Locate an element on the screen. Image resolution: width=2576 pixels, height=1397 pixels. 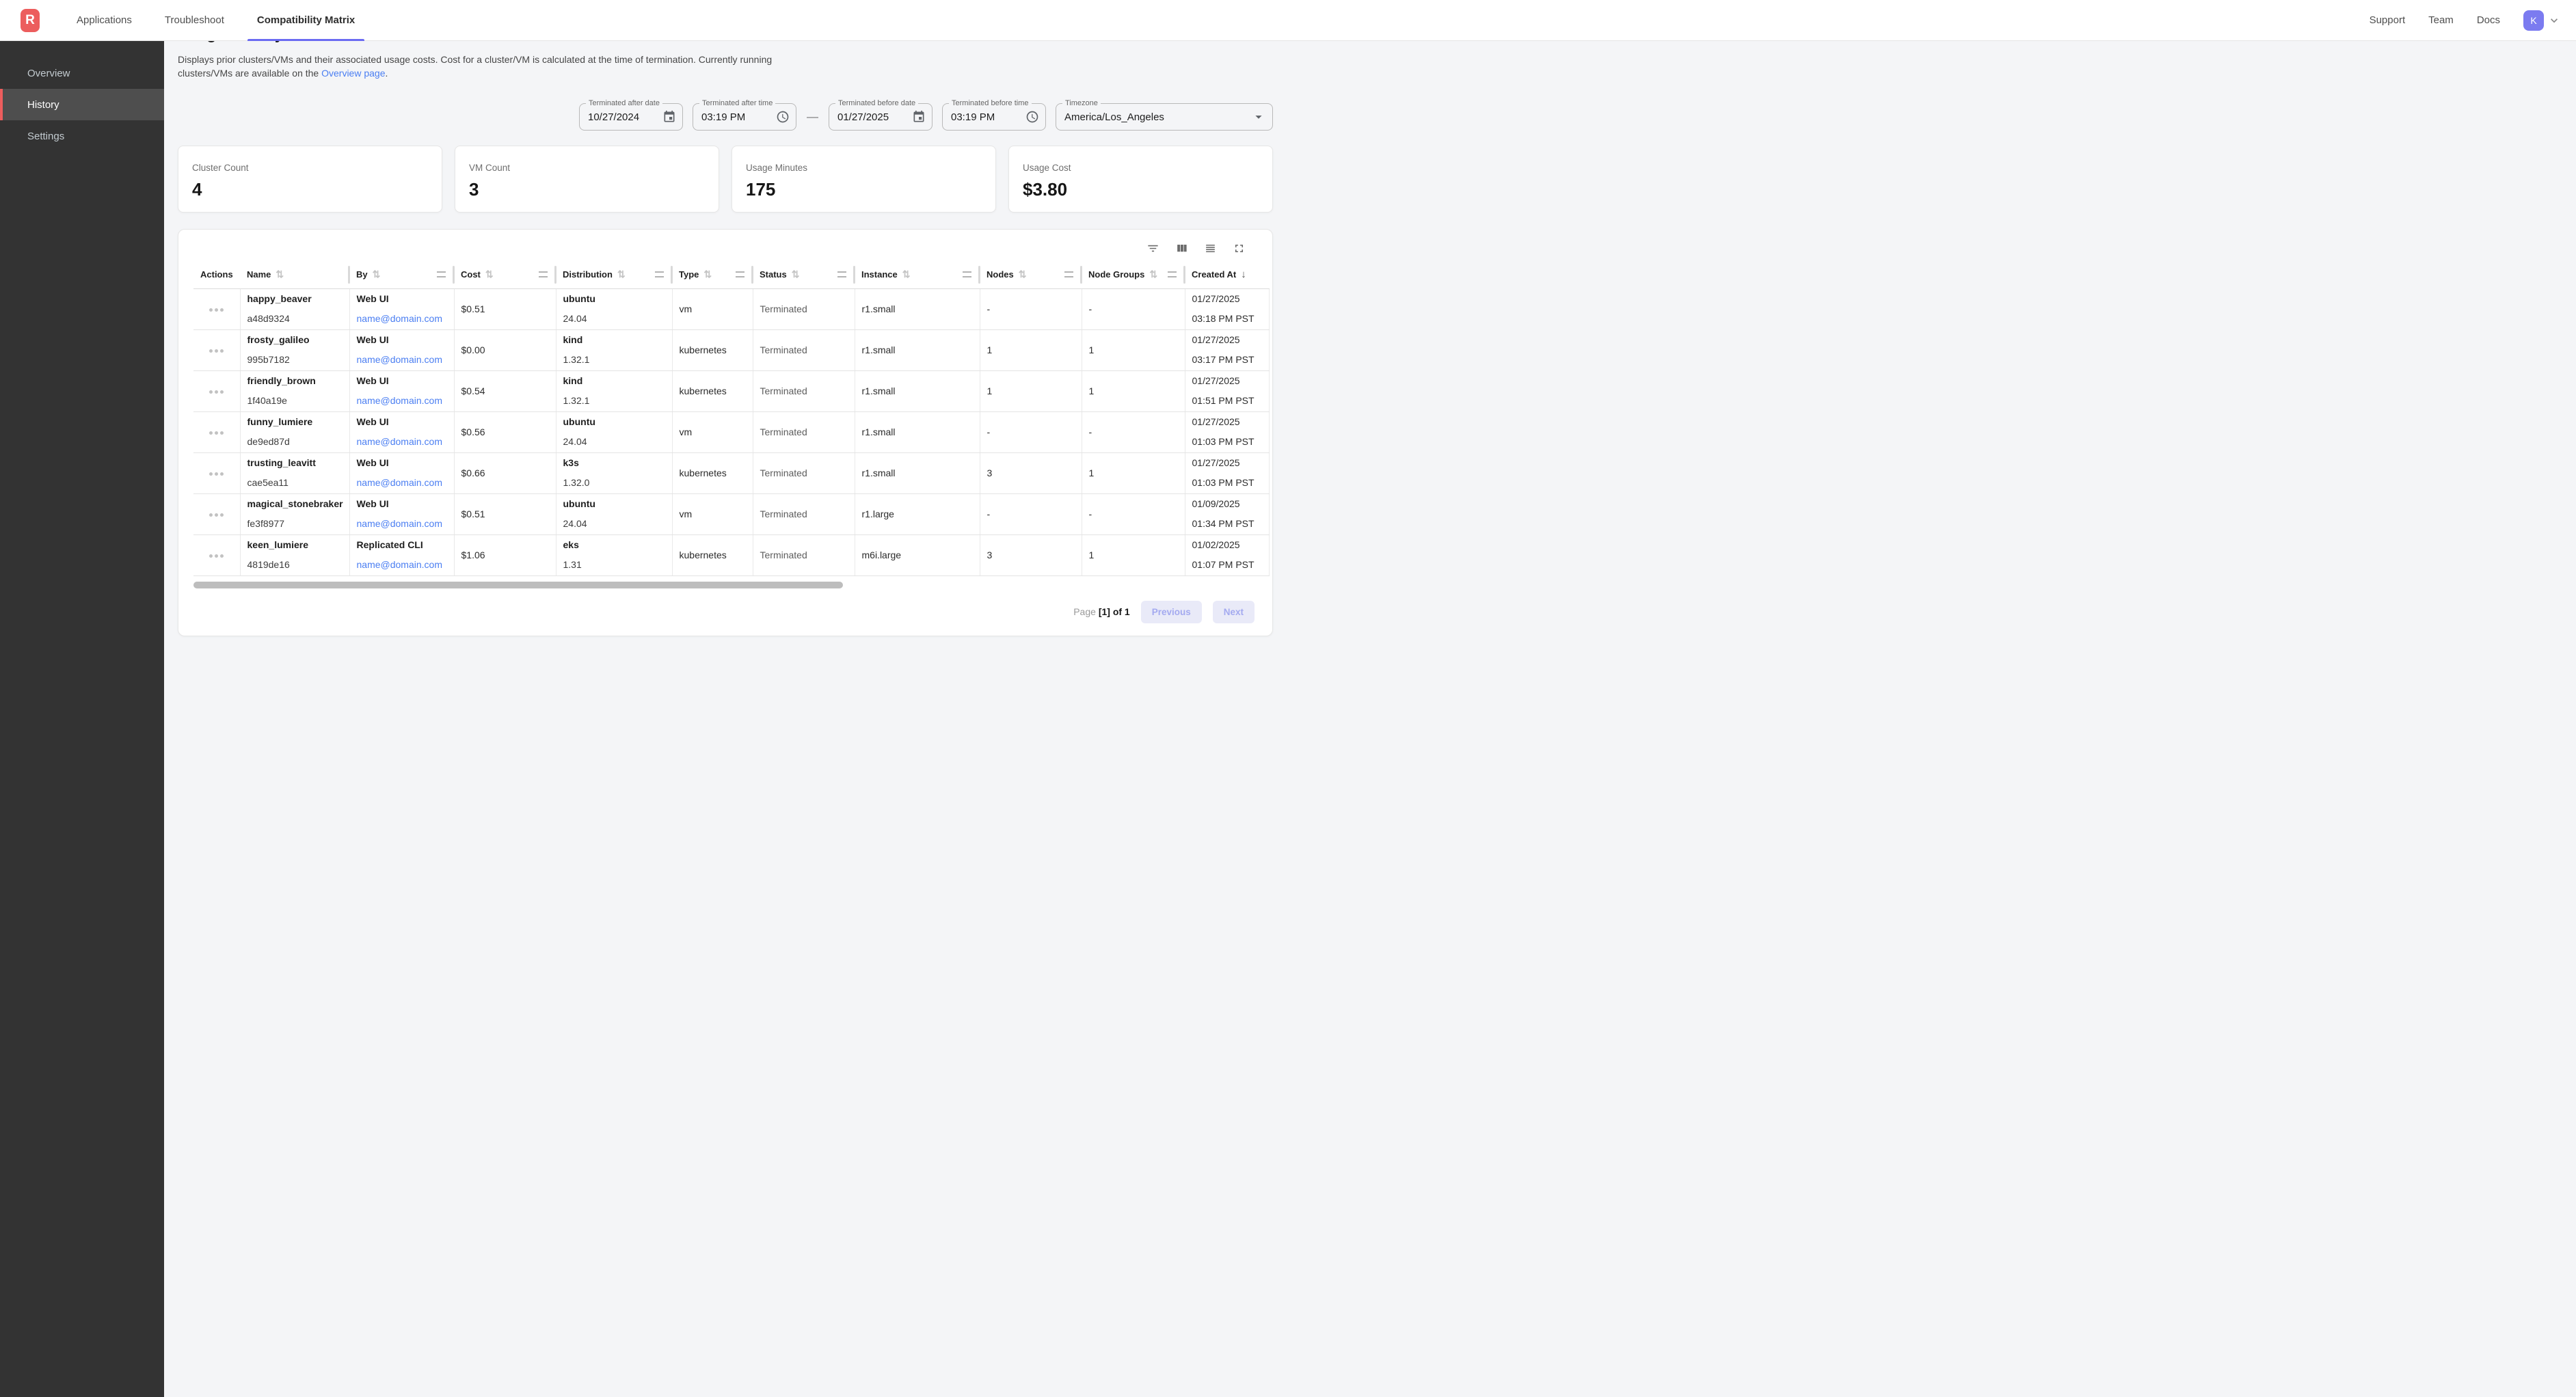
avatar: K is located at coordinates (2533, 20).